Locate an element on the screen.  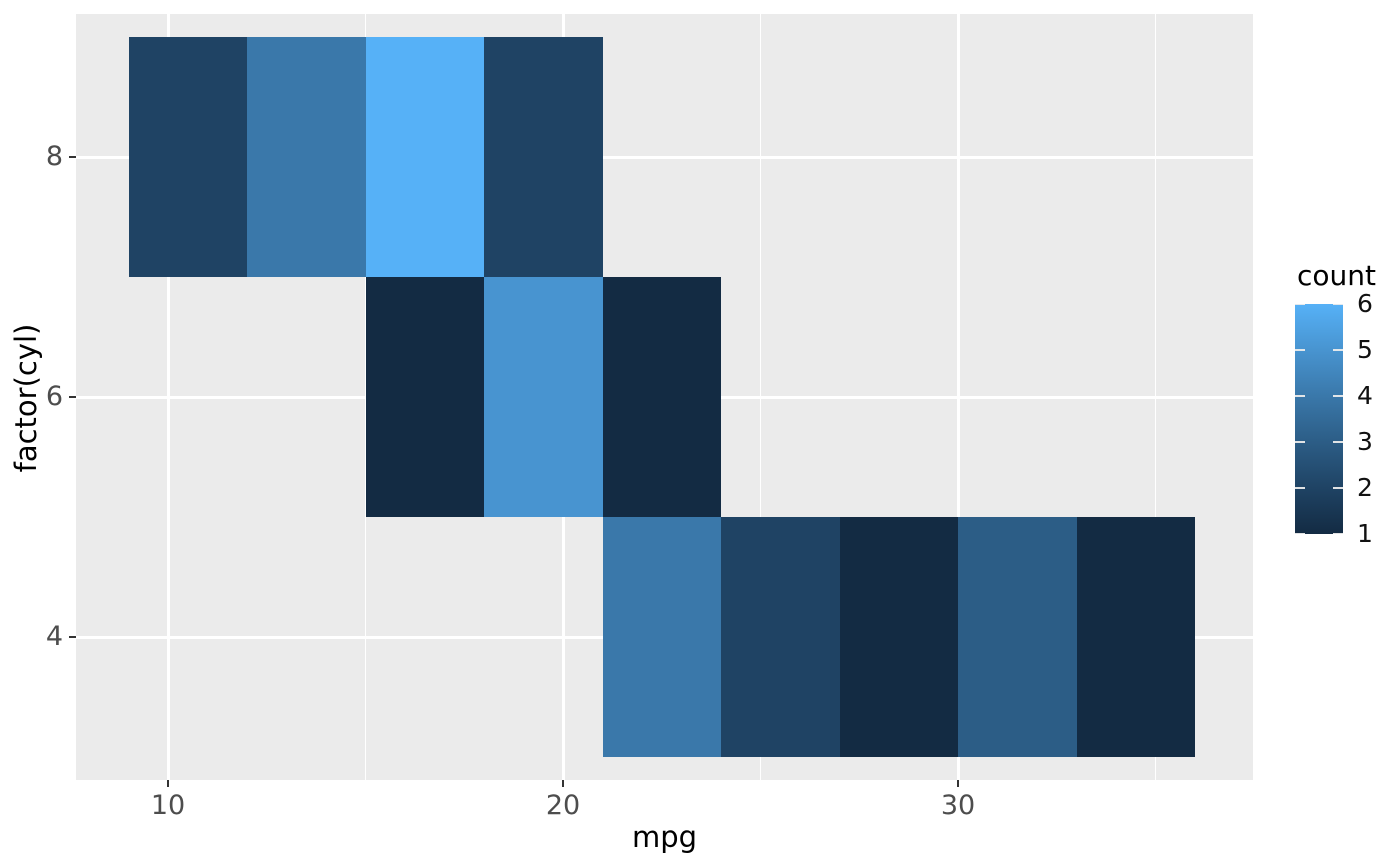
legend-value-label: 5 is located at coordinates (1365, 349).